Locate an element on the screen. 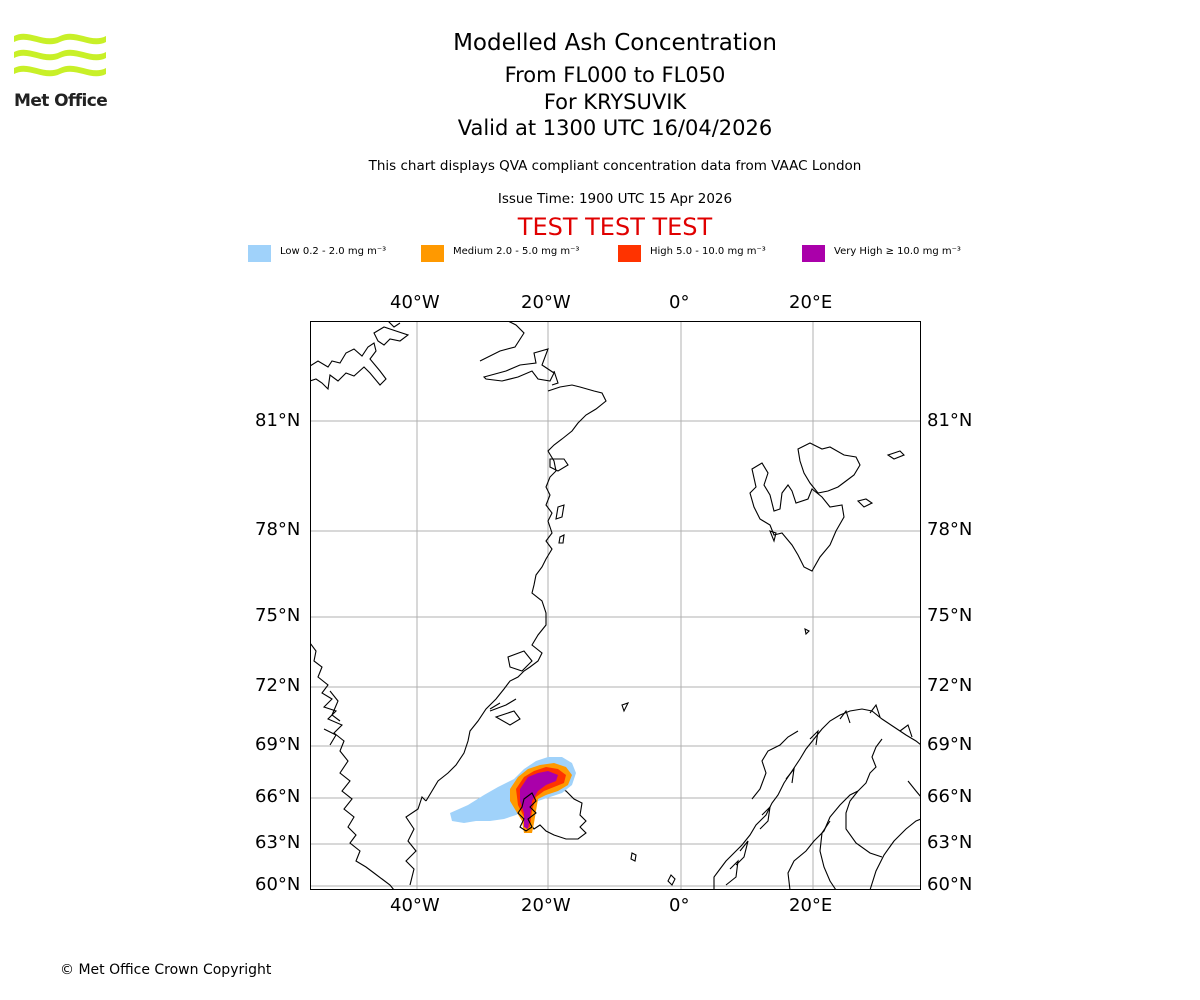  flight-levels: From FL000 to FL050 is located at coordinates (615, 75).